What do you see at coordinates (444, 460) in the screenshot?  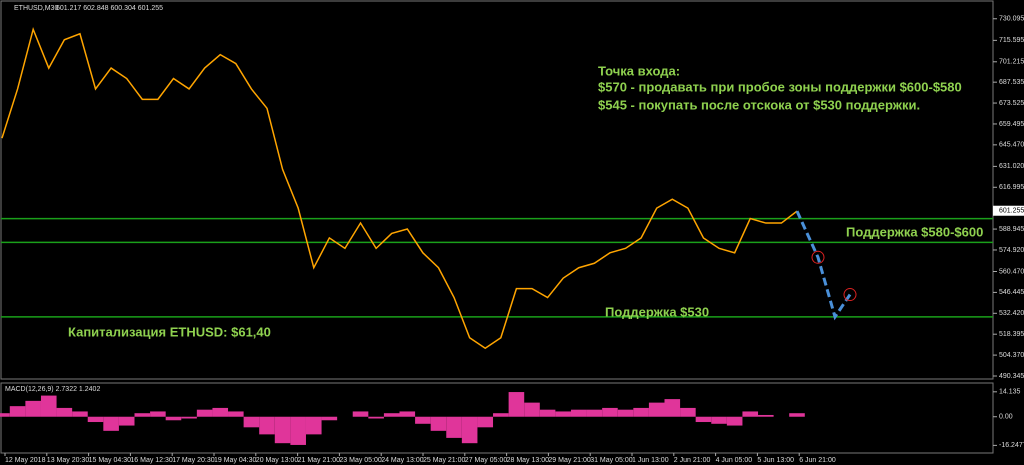 I see `x-tick-label: 25 May 21:00` at bounding box center [444, 460].